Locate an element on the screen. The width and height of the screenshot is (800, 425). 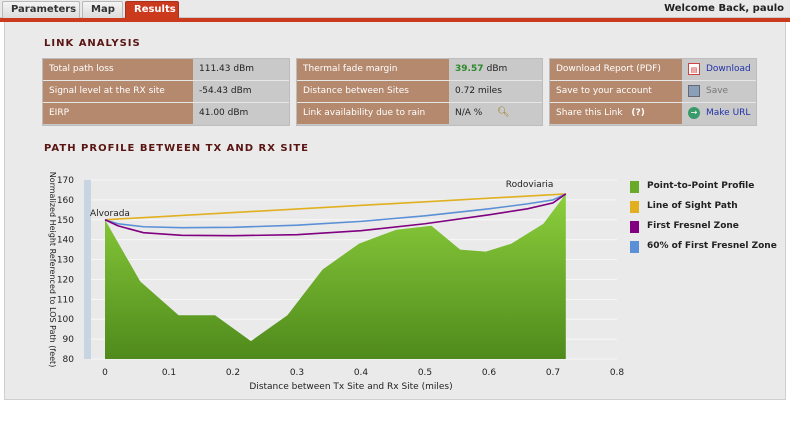
eirp-row: EIRP 41.00 dBm is located at coordinates (166, 114).